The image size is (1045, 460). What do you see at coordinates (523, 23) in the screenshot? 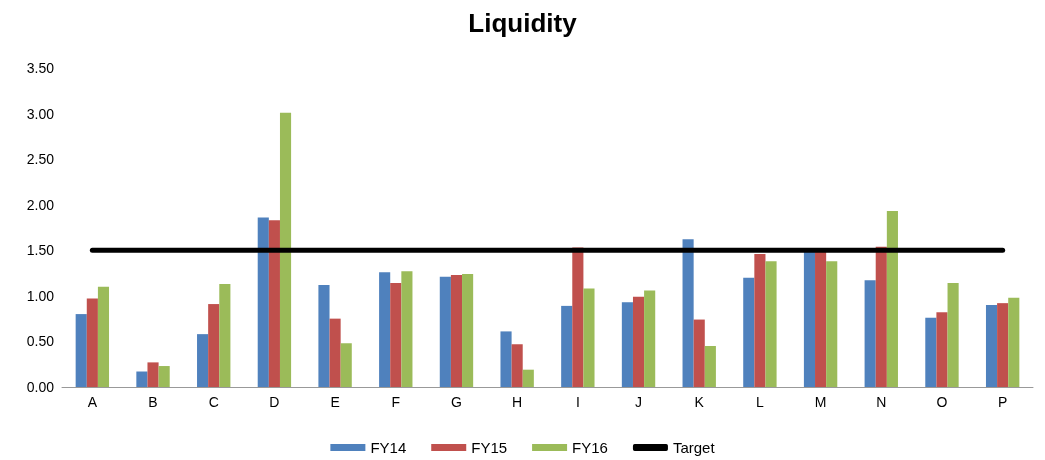
I see `chart-title: Liquidity` at bounding box center [523, 23].